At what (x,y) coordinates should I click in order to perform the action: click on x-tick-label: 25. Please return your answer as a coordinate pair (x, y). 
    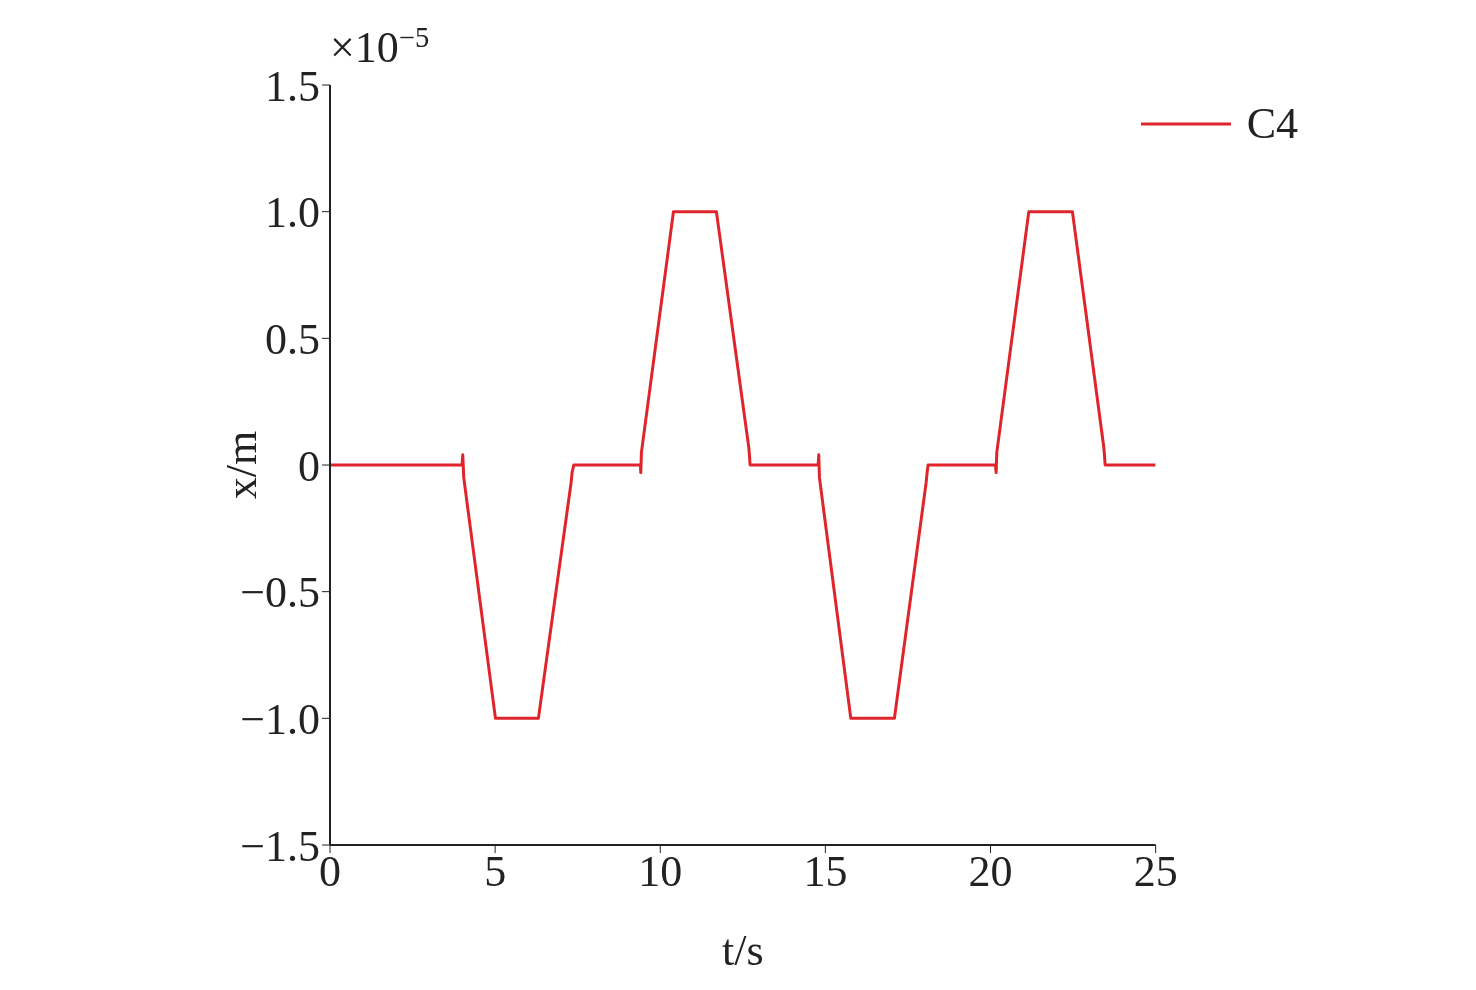
    Looking at the image, I should click on (1155, 872).